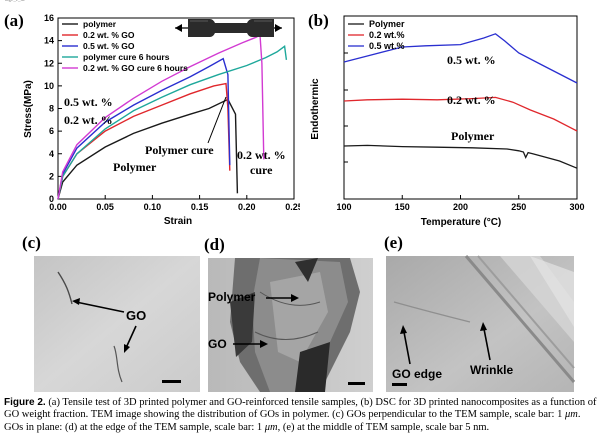 The height and width of the screenshot is (443, 600). I want to click on panel-d-tem-image: (d) Polymer GO, so click(288, 313).